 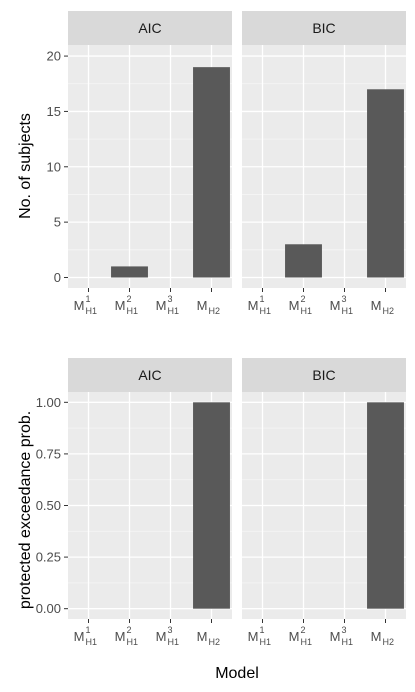 What do you see at coordinates (237, 673) in the screenshot?
I see `x-axis-title: Model` at bounding box center [237, 673].